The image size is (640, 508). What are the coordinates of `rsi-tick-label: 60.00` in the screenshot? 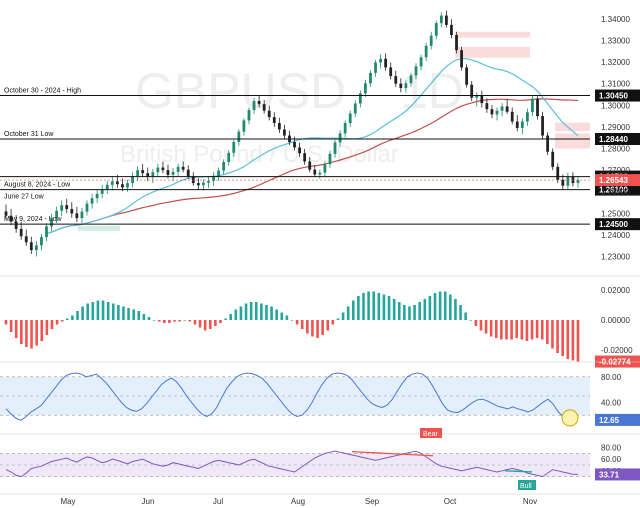 It's located at (611, 459).